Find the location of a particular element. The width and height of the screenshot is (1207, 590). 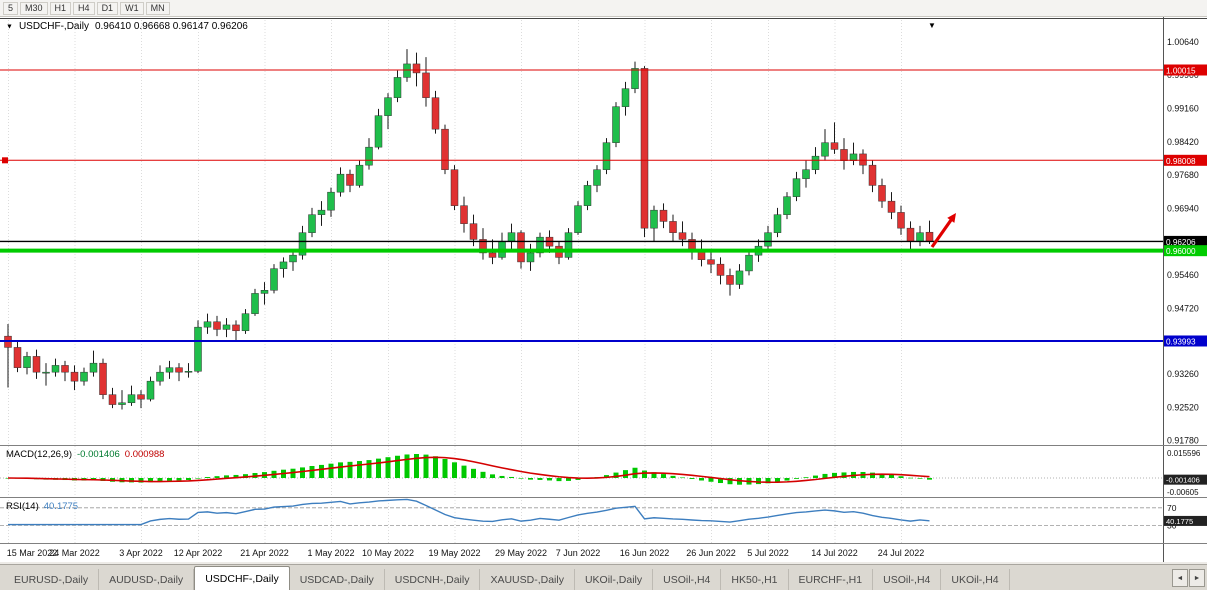

chart-tab-hk50-h1-8: HK50-,H1 is located at coordinates (755, 579).